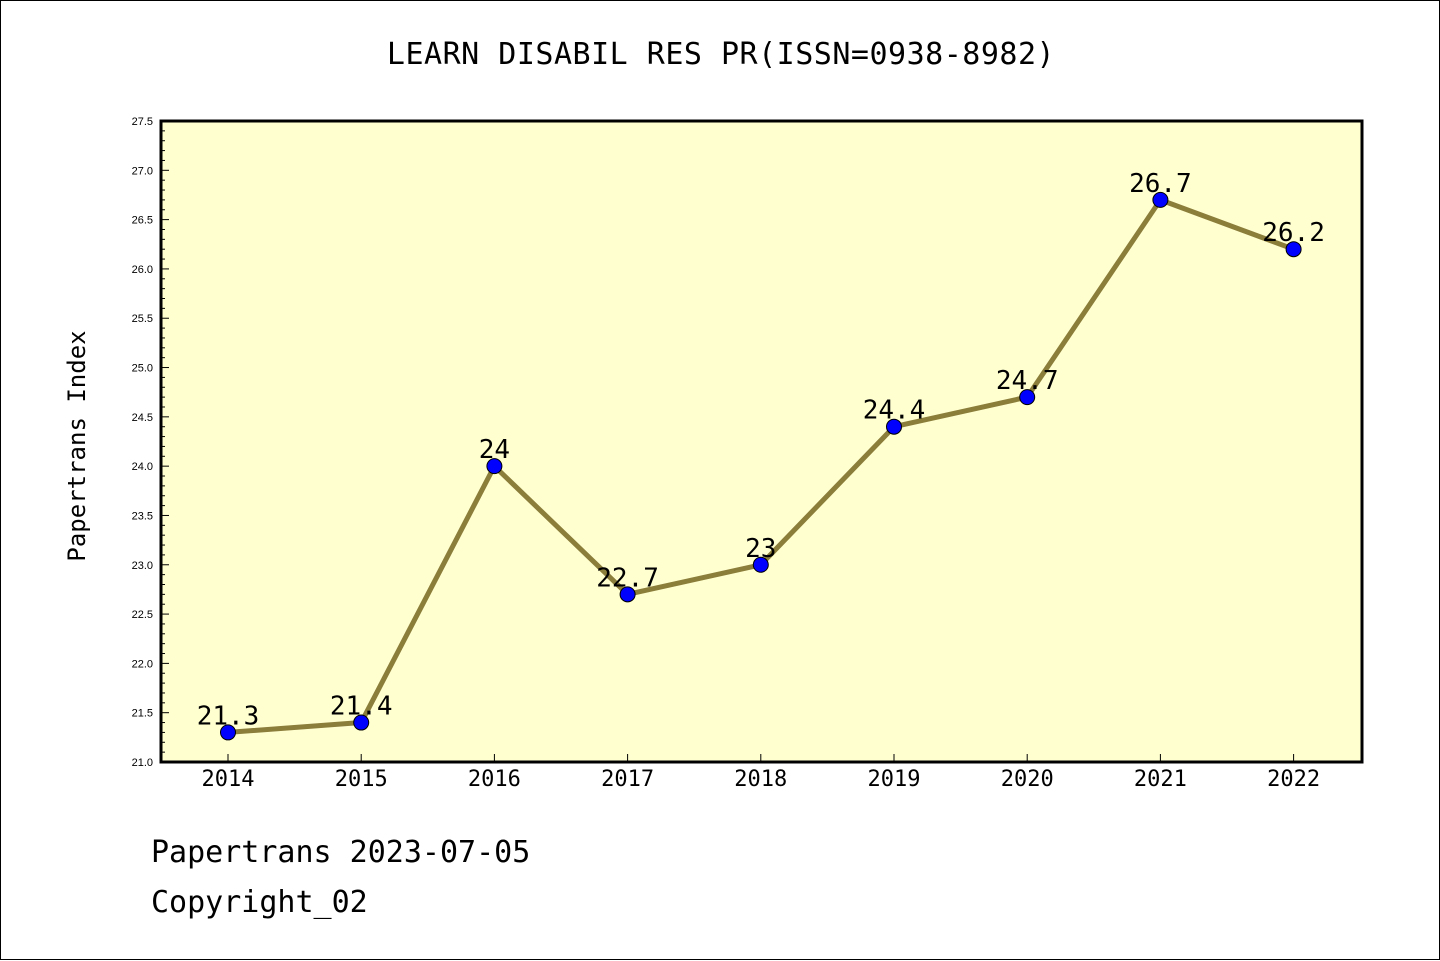 Image resolution: width=1440 pixels, height=961 pixels. Describe the element at coordinates (1293, 779) in the screenshot. I see `x-tick-label: 2022` at that location.